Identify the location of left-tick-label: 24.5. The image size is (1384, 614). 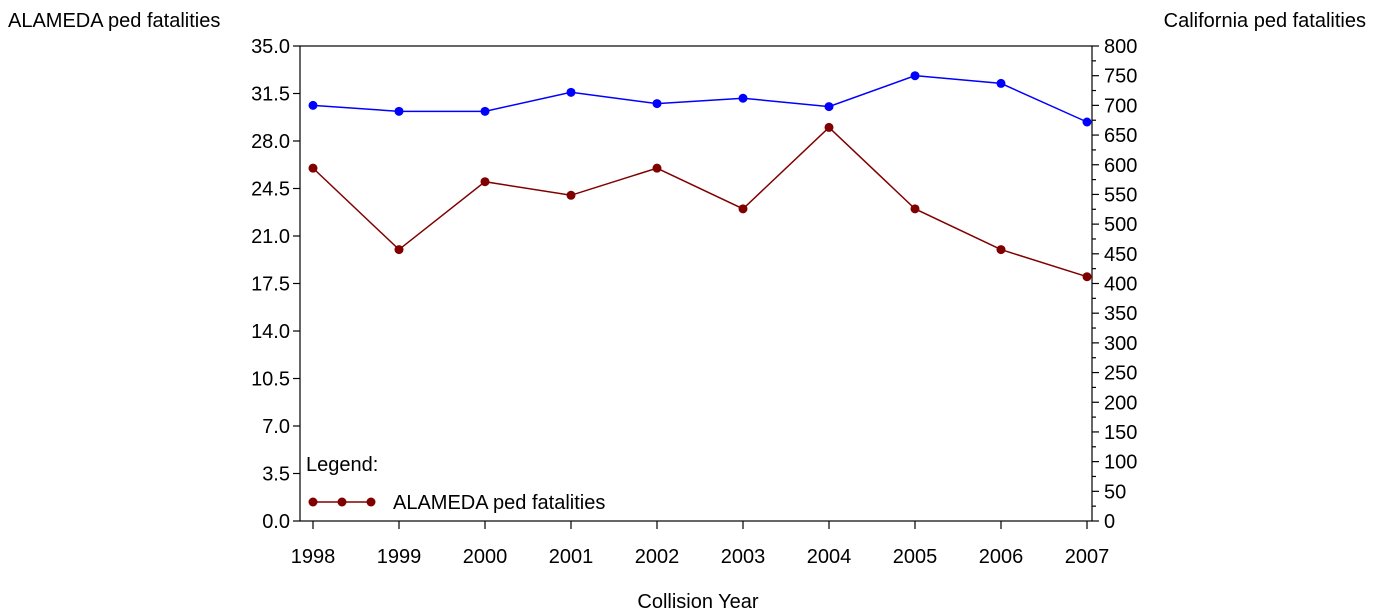
(270, 190).